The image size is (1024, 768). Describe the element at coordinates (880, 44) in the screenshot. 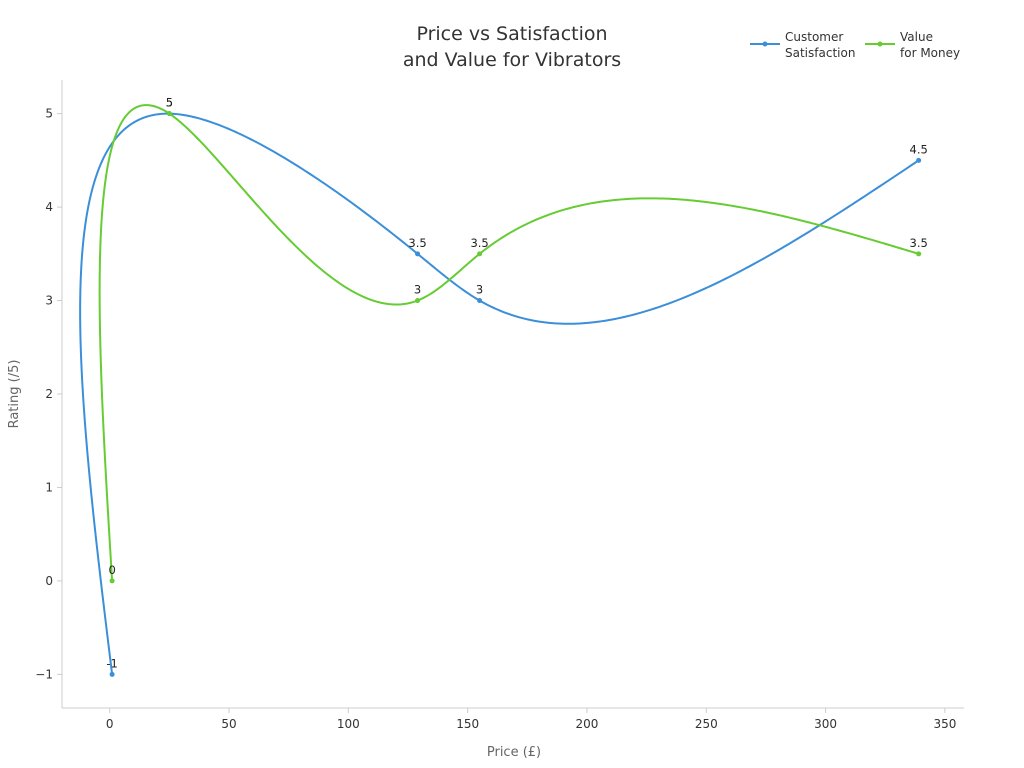

I see `legend-marker-value-for-money` at that location.